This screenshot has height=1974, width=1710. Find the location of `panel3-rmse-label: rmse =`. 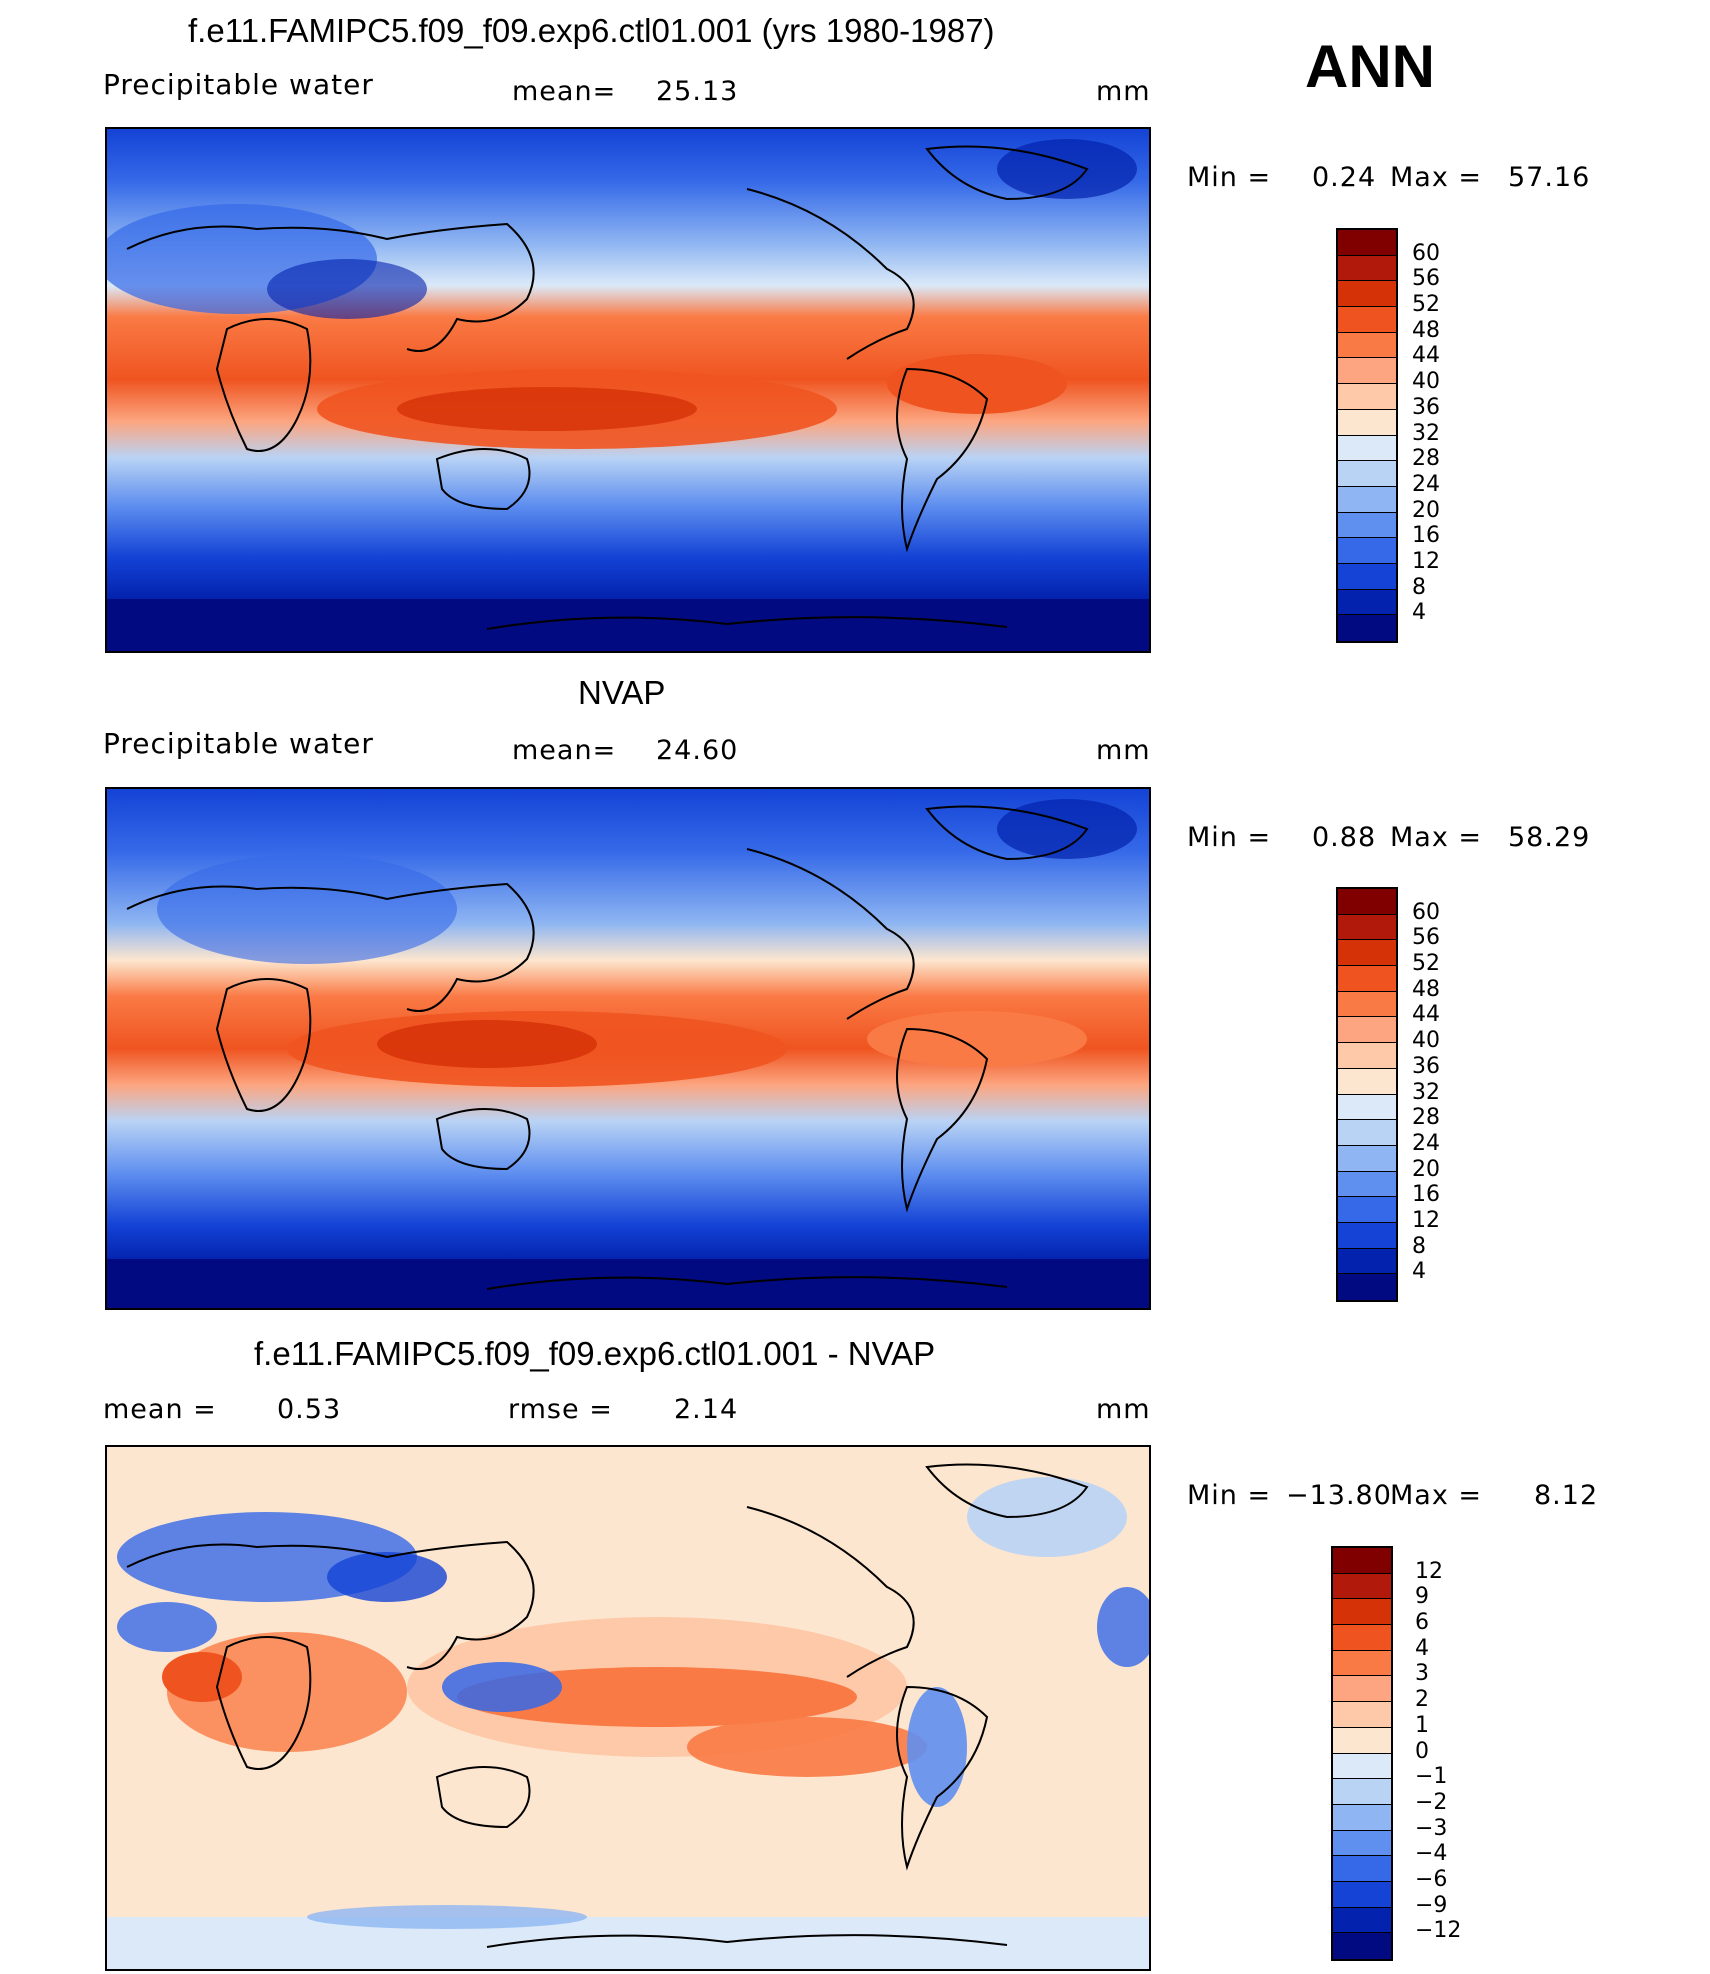

panel3-rmse-label: rmse = is located at coordinates (560, 1409).